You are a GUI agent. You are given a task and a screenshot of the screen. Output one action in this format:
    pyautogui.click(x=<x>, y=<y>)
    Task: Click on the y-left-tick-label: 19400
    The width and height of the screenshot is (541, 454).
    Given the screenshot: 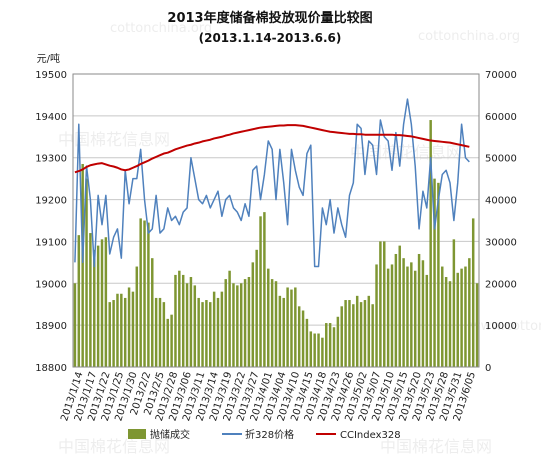 What is the action you would take?
    pyautogui.click(x=51, y=117)
    